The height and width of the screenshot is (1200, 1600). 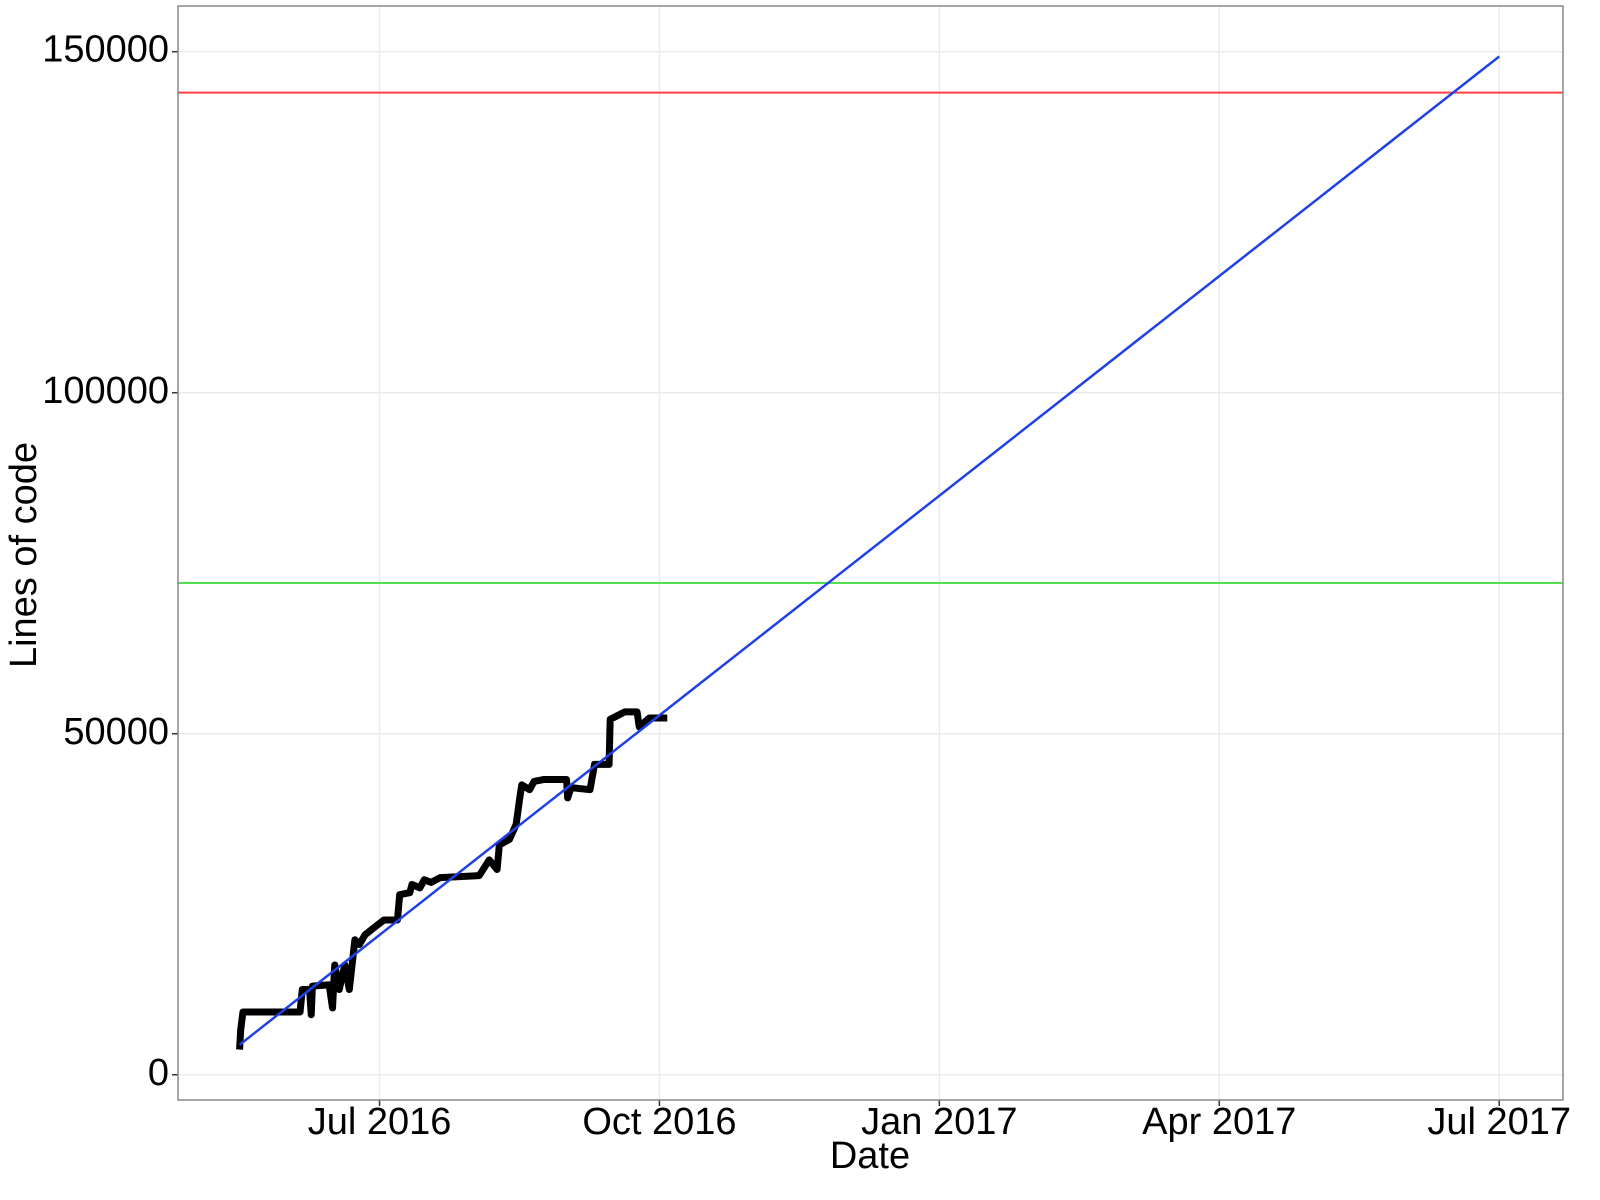 What do you see at coordinates (939, 1122) in the screenshot?
I see `x-tick-label: Jan 2017` at bounding box center [939, 1122].